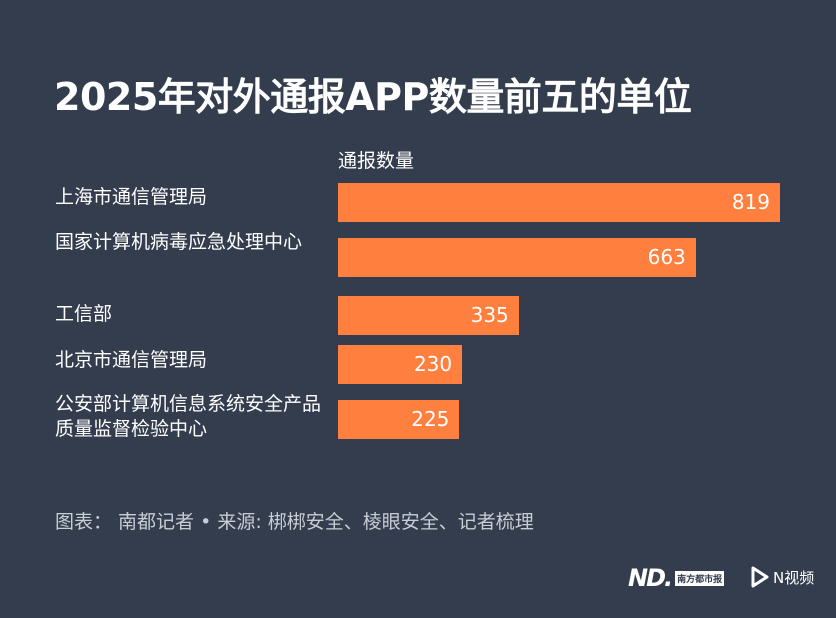 The height and width of the screenshot is (618, 836). Describe the element at coordinates (760, 577) in the screenshot. I see `play-icon` at that location.